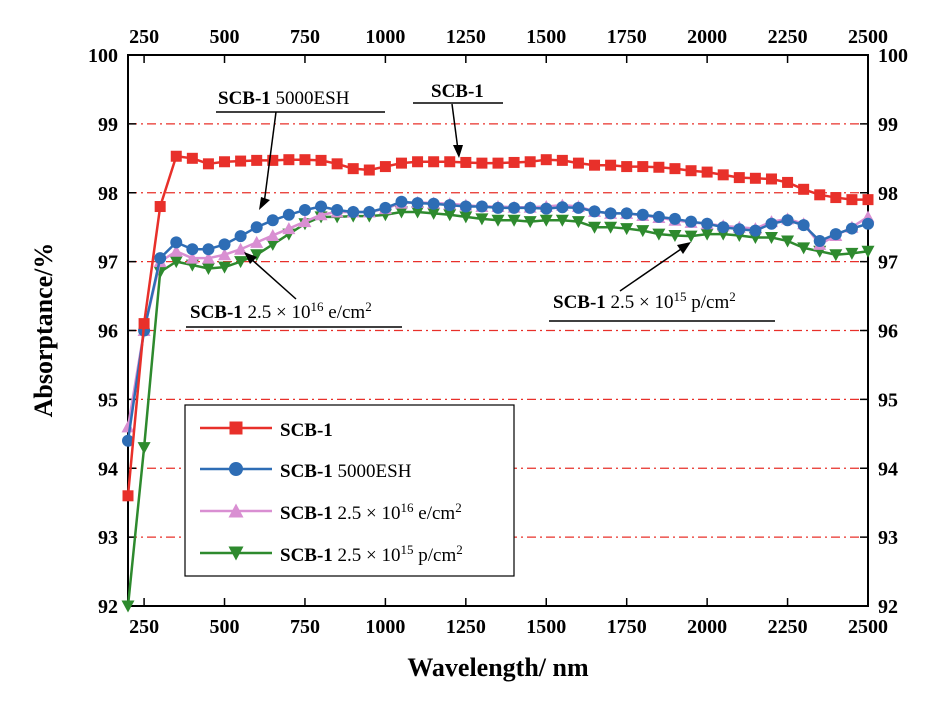 This screenshot has width=945, height=709. I want to click on x-tick-label-top: 1250, so click(466, 37).